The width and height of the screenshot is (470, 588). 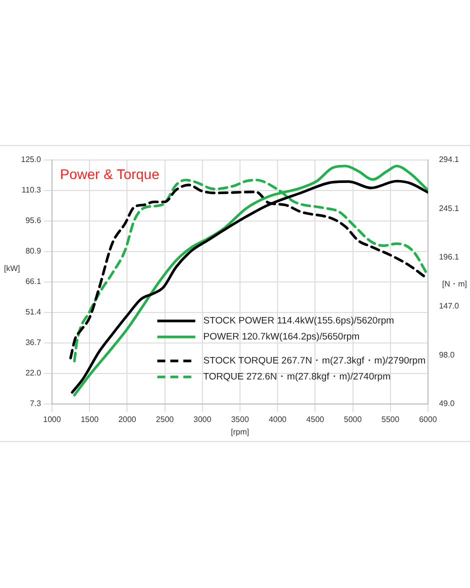 What do you see at coordinates (449, 159) in the screenshot?
I see `y2-tick-label: 294.1` at bounding box center [449, 159].